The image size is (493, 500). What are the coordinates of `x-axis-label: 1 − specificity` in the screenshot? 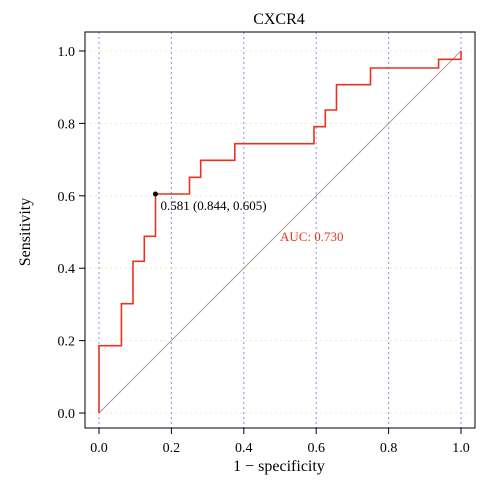 It's located at (279, 466).